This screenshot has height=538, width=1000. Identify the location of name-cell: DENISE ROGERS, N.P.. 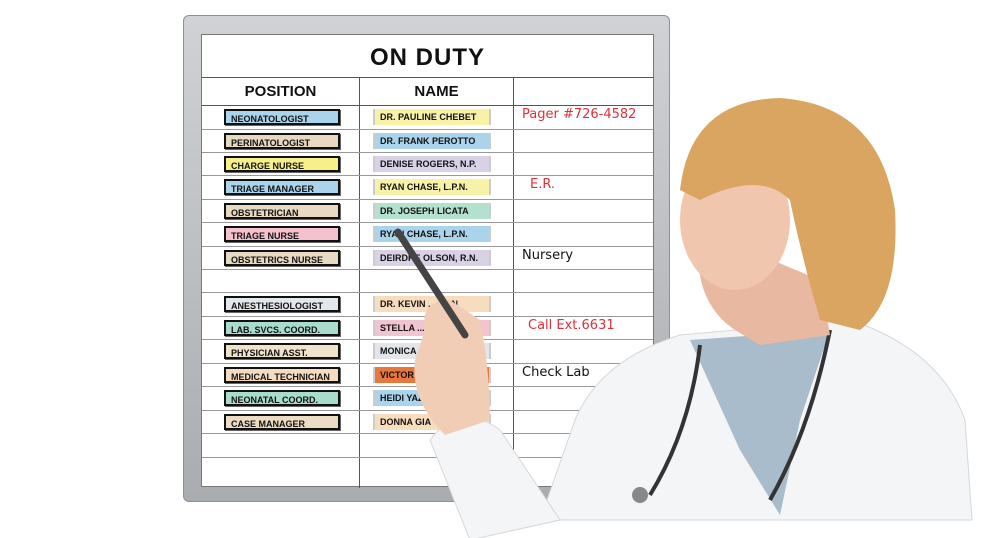
(437, 164).